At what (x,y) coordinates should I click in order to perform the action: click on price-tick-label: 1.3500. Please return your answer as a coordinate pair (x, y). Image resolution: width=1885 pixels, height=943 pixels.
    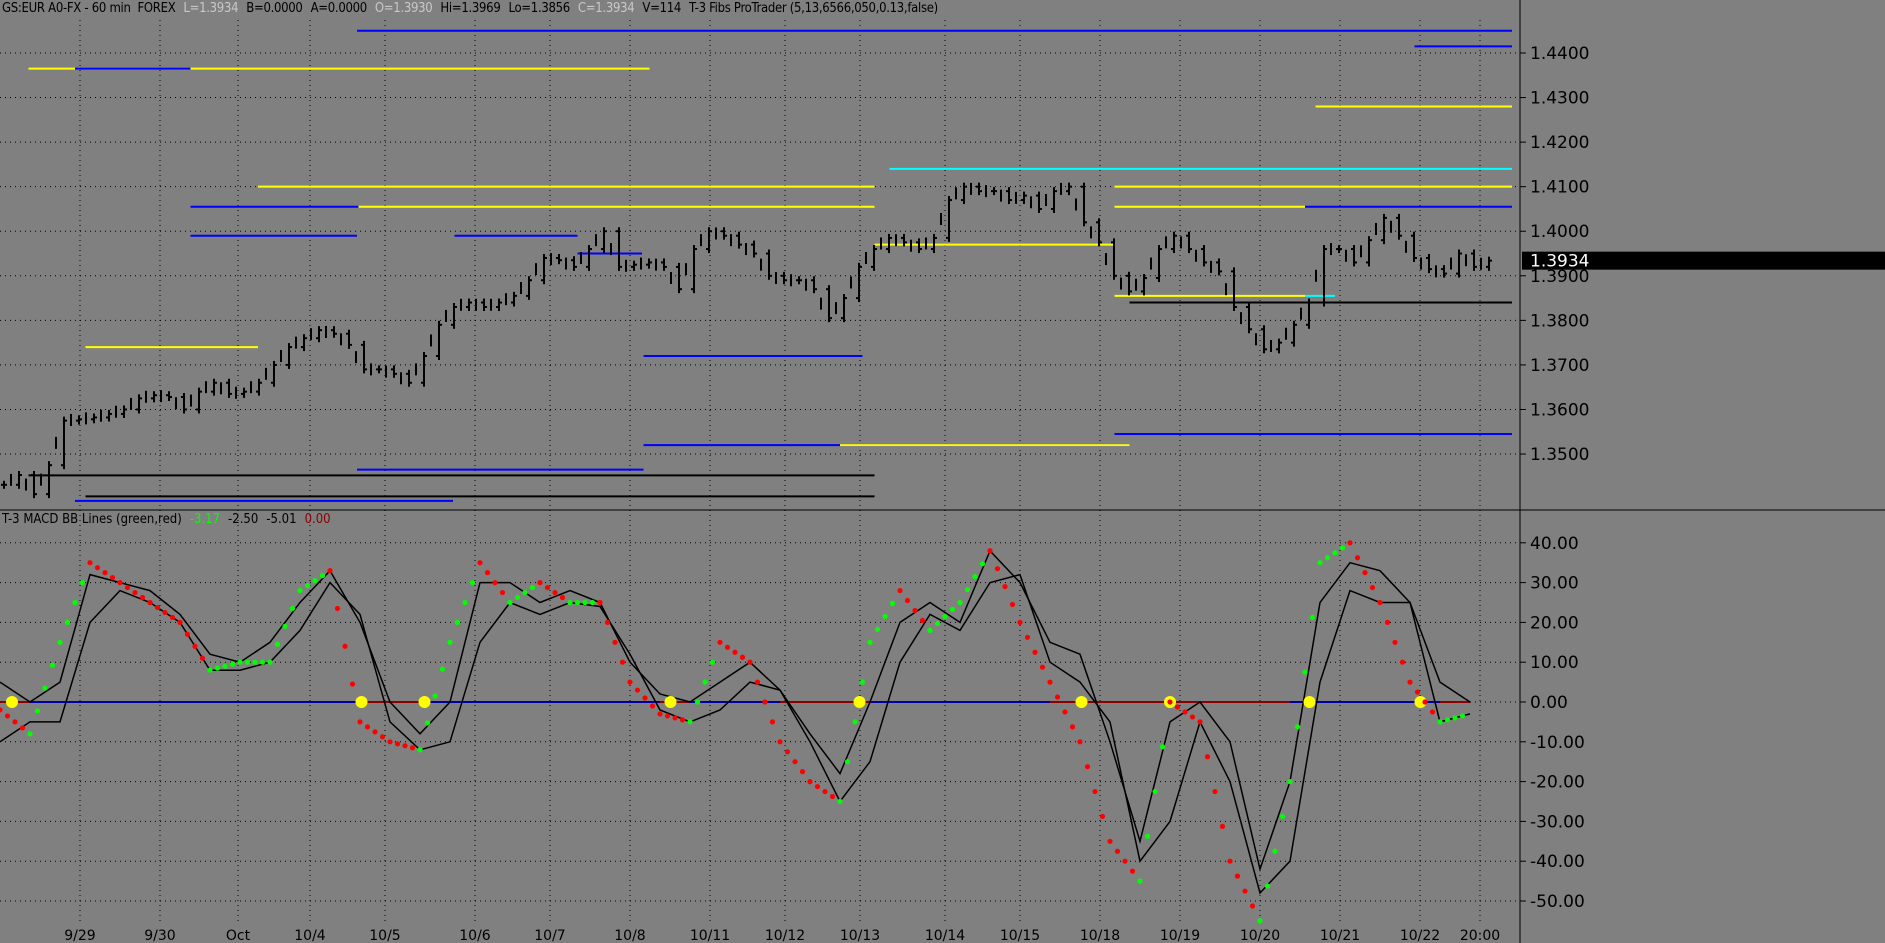
    Looking at the image, I should click on (1559, 455).